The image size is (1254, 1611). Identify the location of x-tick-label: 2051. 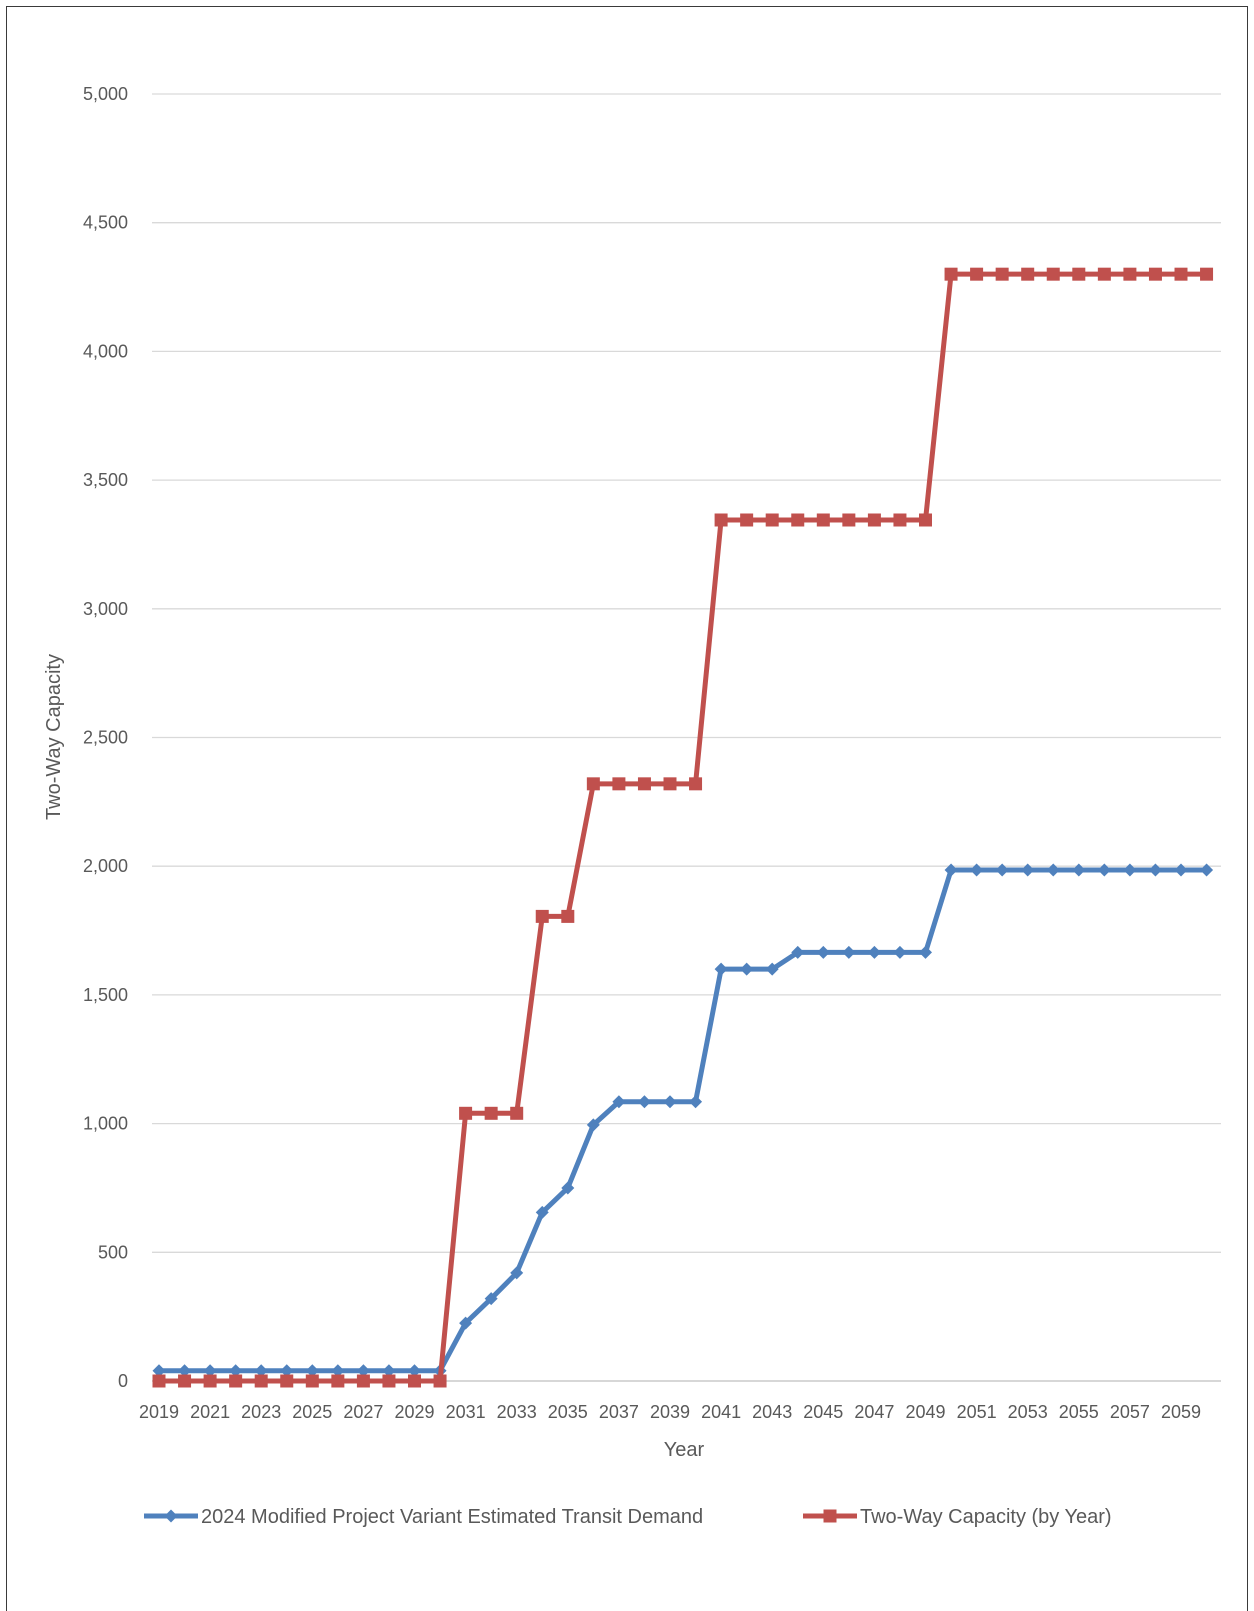
(977, 1412).